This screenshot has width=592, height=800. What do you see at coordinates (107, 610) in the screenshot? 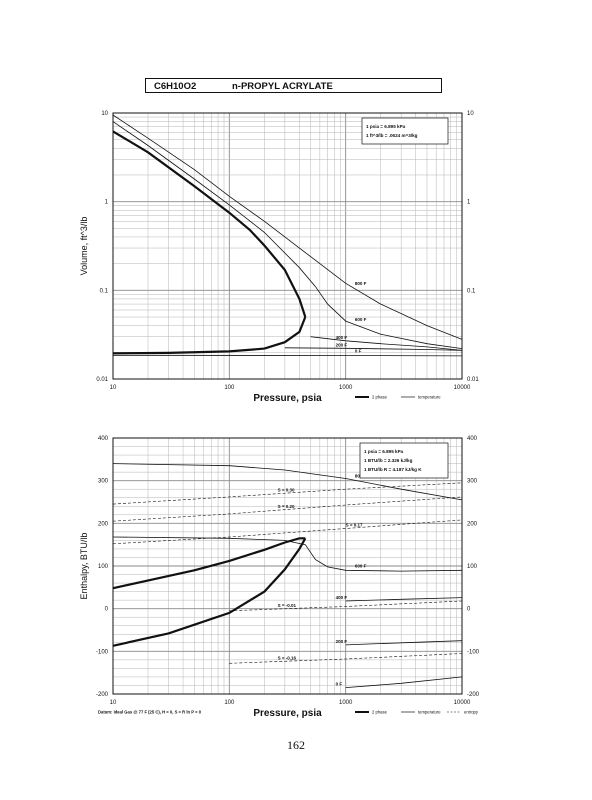
I see `y-tick-label-left: 0` at bounding box center [107, 610].